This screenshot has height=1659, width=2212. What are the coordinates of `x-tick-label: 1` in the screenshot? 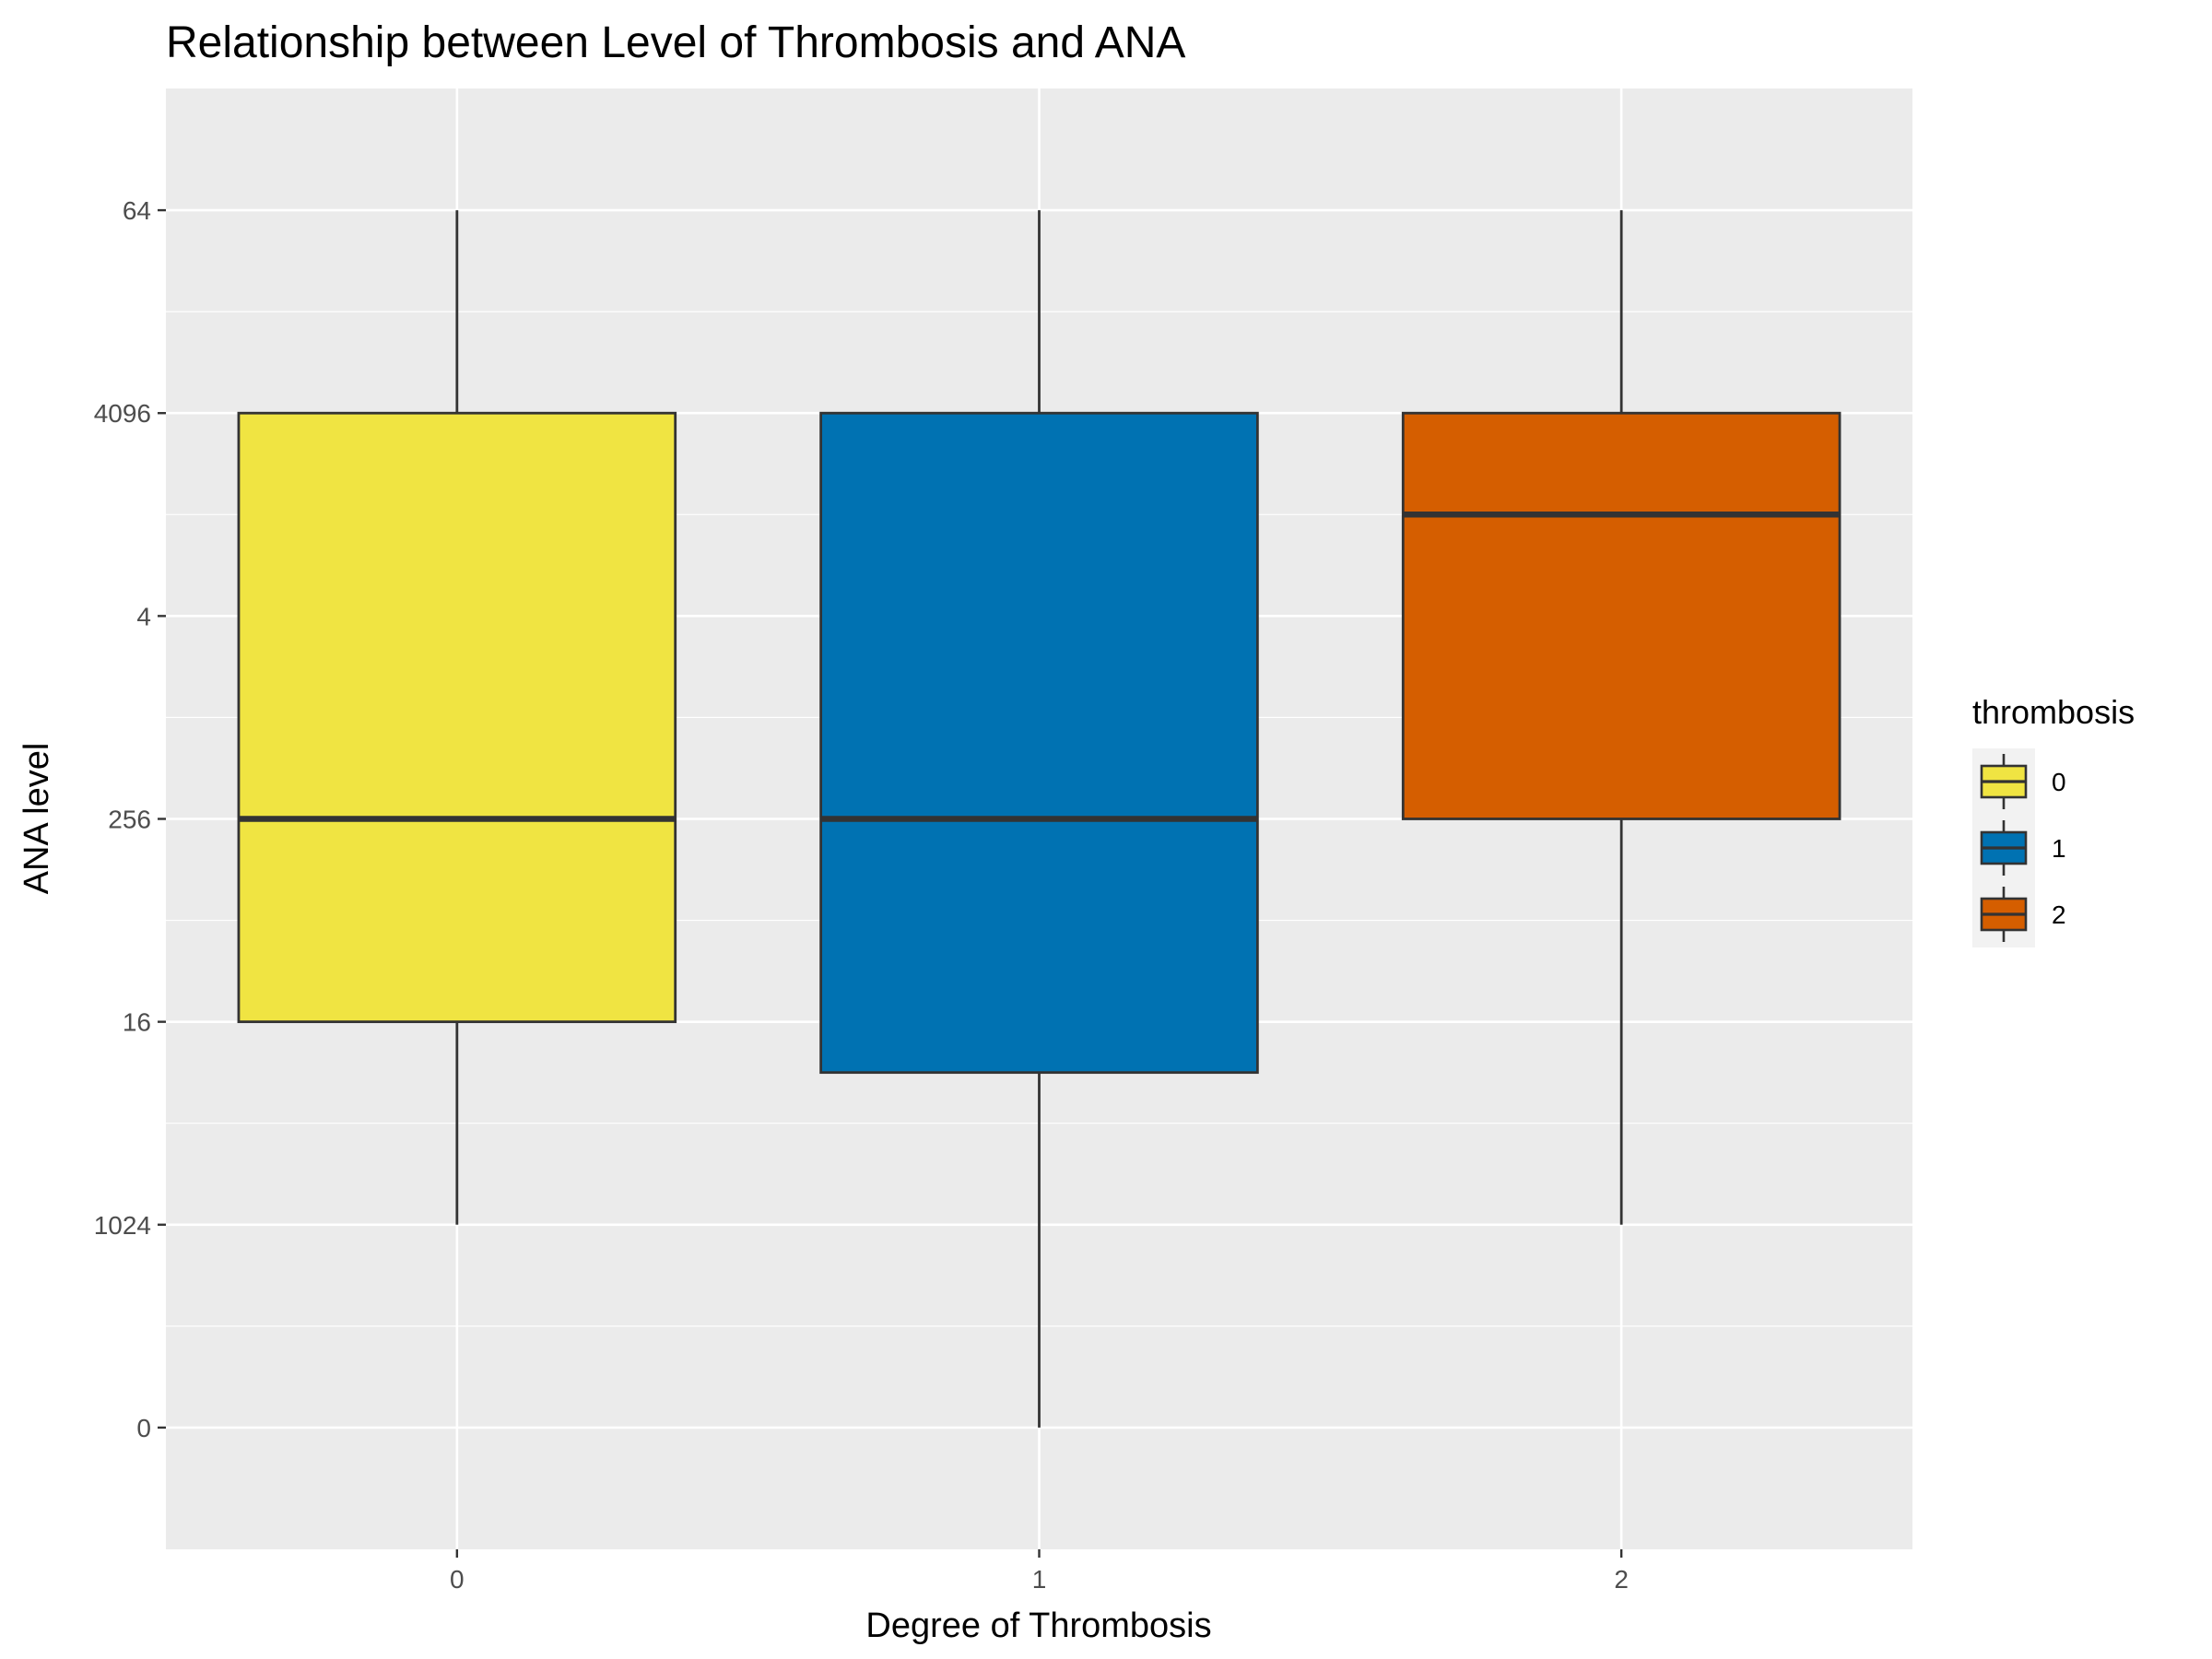 It's located at (1039, 1579).